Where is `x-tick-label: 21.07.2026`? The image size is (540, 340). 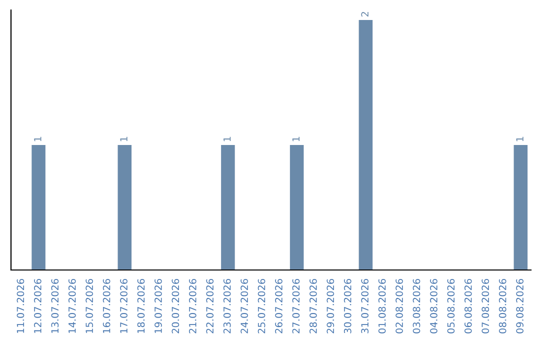
x-tick-label: 21.07.2026 is located at coordinates (192, 306).